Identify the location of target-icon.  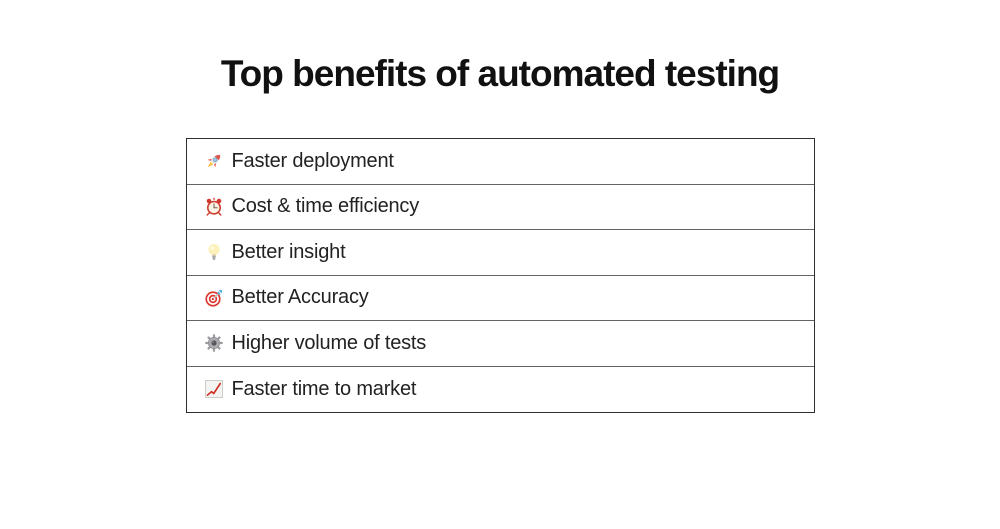
(214, 298).